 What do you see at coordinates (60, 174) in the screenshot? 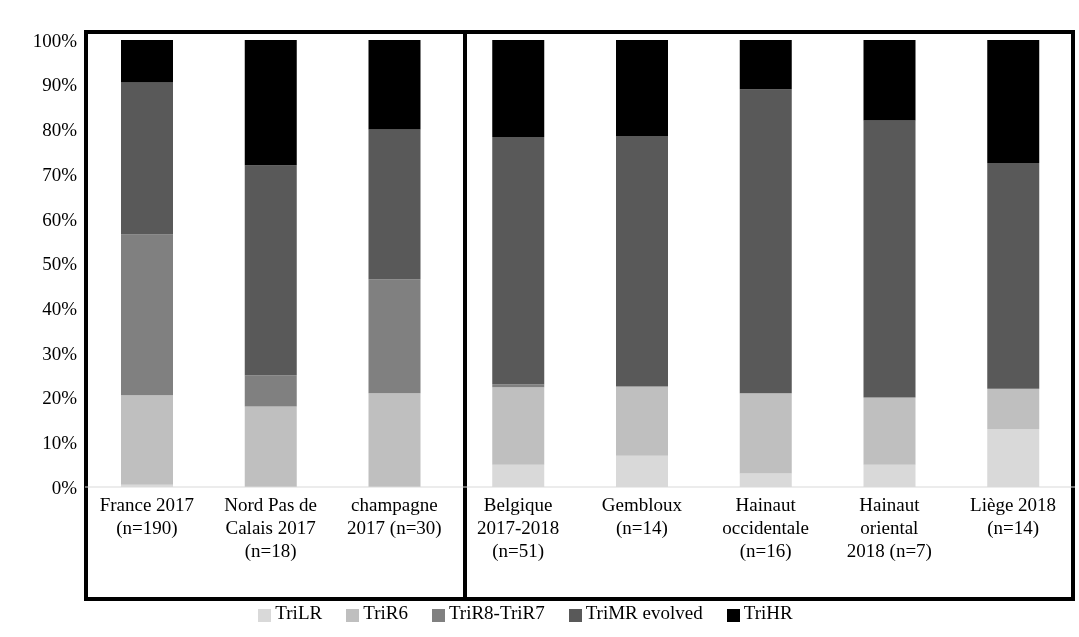
I see `y-tick-label: 70%` at bounding box center [60, 174].